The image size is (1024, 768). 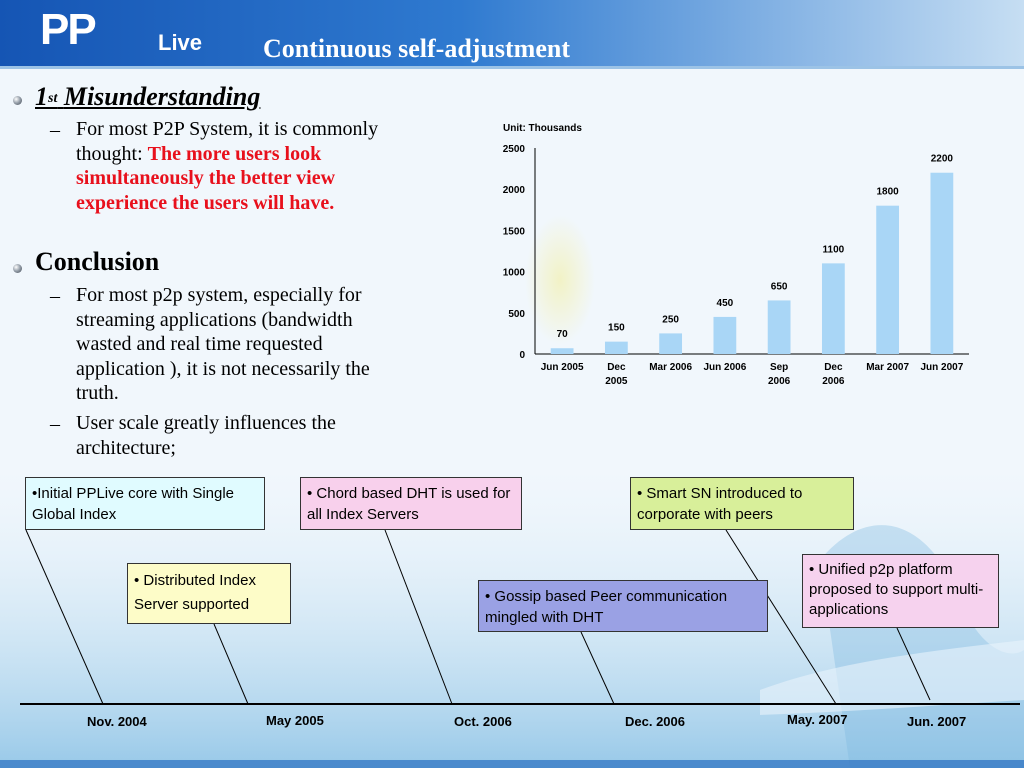 What do you see at coordinates (942, 159) in the screenshot?
I see `data-label: 2200` at bounding box center [942, 159].